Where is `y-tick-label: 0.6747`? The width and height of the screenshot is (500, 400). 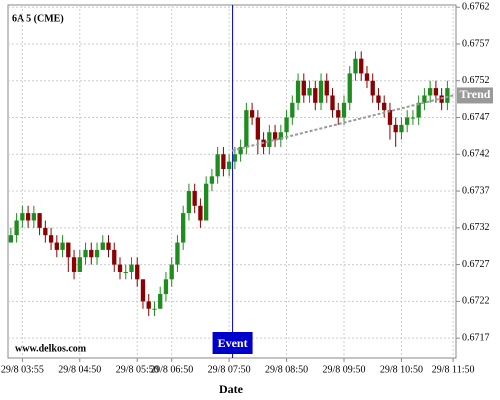 y-tick-label: 0.6747 is located at coordinates (476, 117).